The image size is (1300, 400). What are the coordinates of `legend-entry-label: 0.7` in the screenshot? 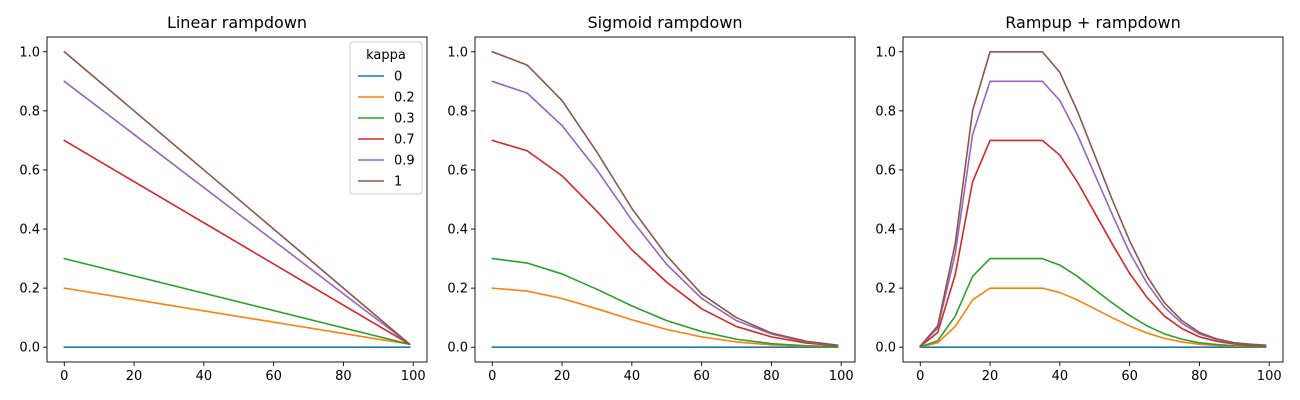 It's located at (404, 140).